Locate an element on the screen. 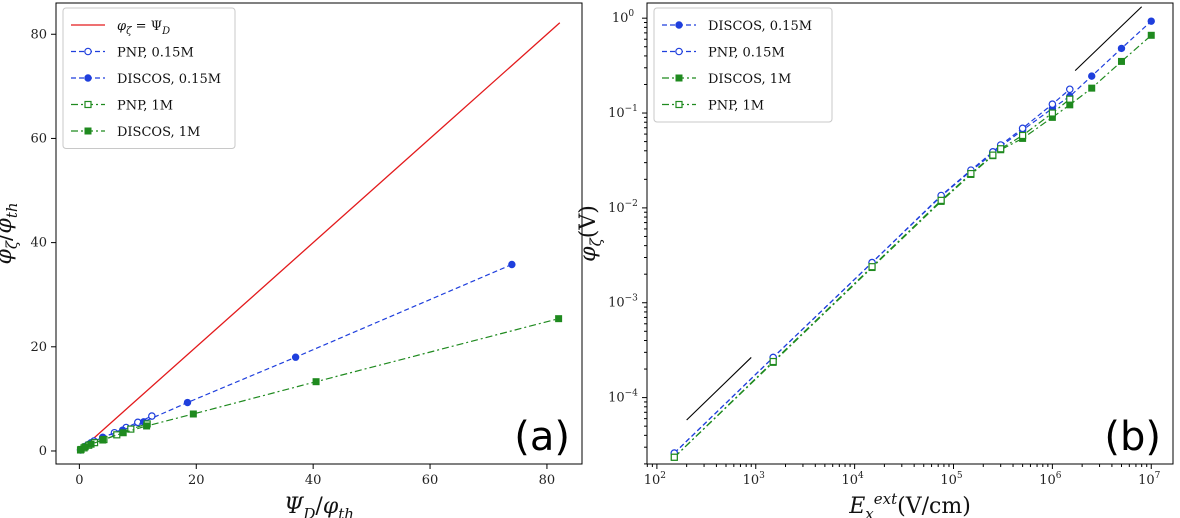 Image resolution: width=1180 pixels, height=518 pixels. y-tick-label: 10⁻¹ is located at coordinates (623, 112).